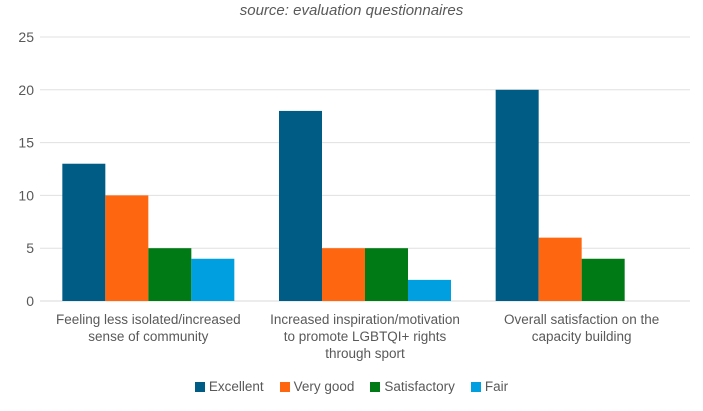 The image size is (703, 411). Describe the element at coordinates (419, 386) in the screenshot. I see `legend-label: Satisfactory` at that location.